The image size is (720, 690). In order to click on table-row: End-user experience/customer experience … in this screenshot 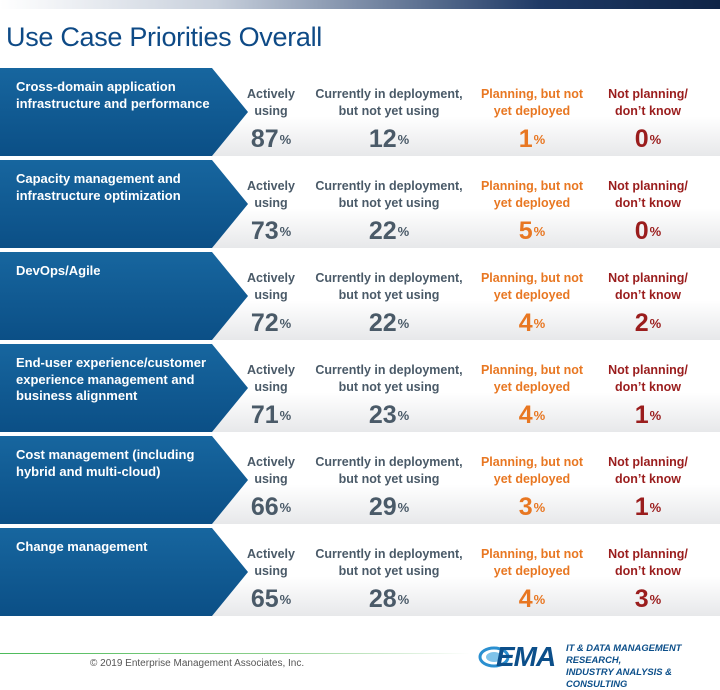, I will do `click(360, 388)`.